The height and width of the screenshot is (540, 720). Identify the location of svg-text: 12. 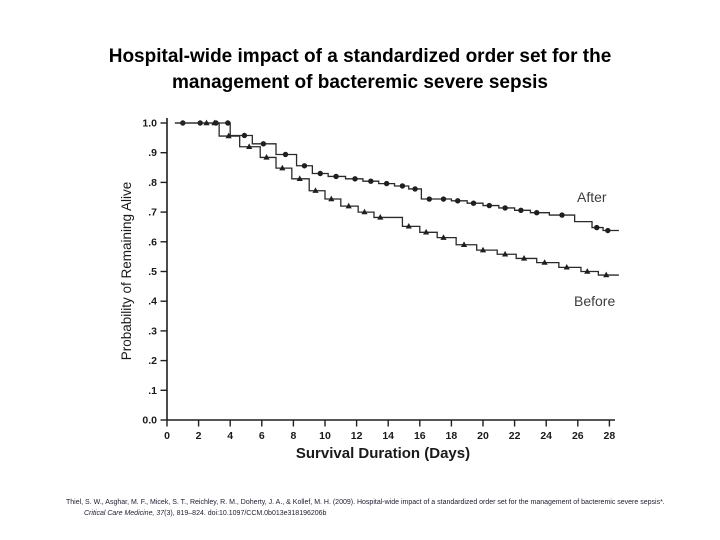
(357, 436).